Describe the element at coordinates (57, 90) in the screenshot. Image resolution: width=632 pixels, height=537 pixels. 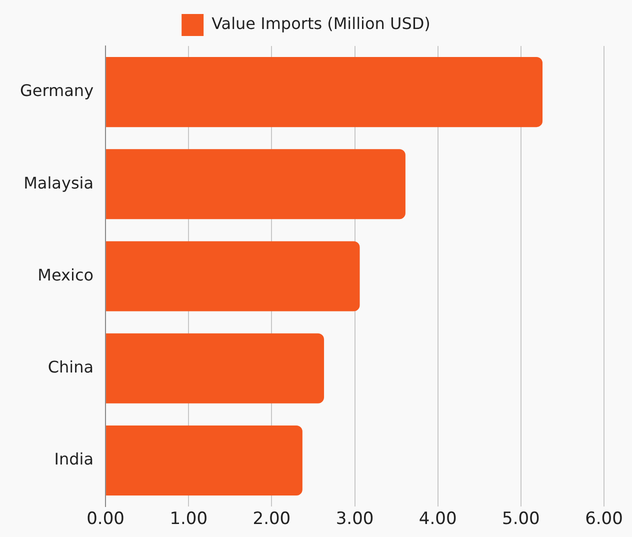
I see `y-tick-label: Germany` at that location.